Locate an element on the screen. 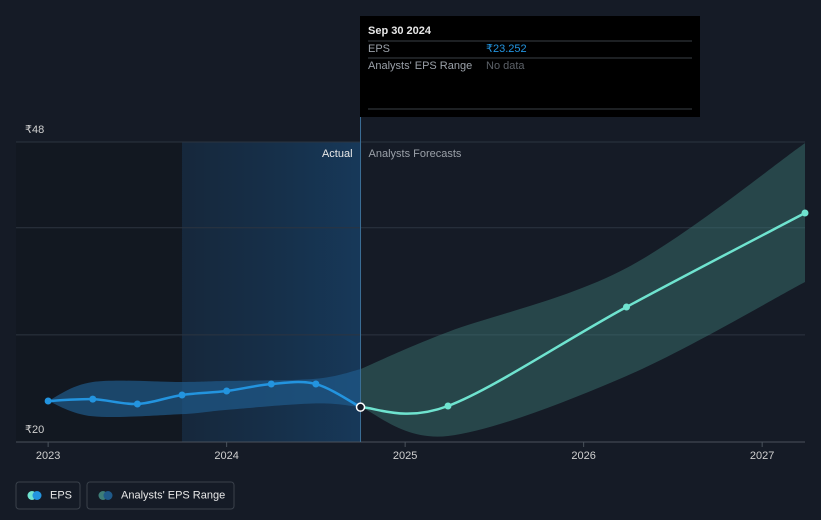  x-tick-label: 2024 is located at coordinates (226, 456).